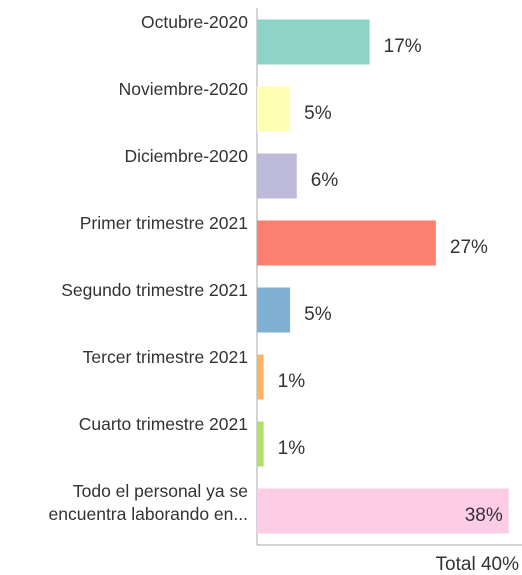 This screenshot has width=522, height=575. Describe the element at coordinates (183, 88) in the screenshot. I see `category-label: Noviembre-2020` at that location.